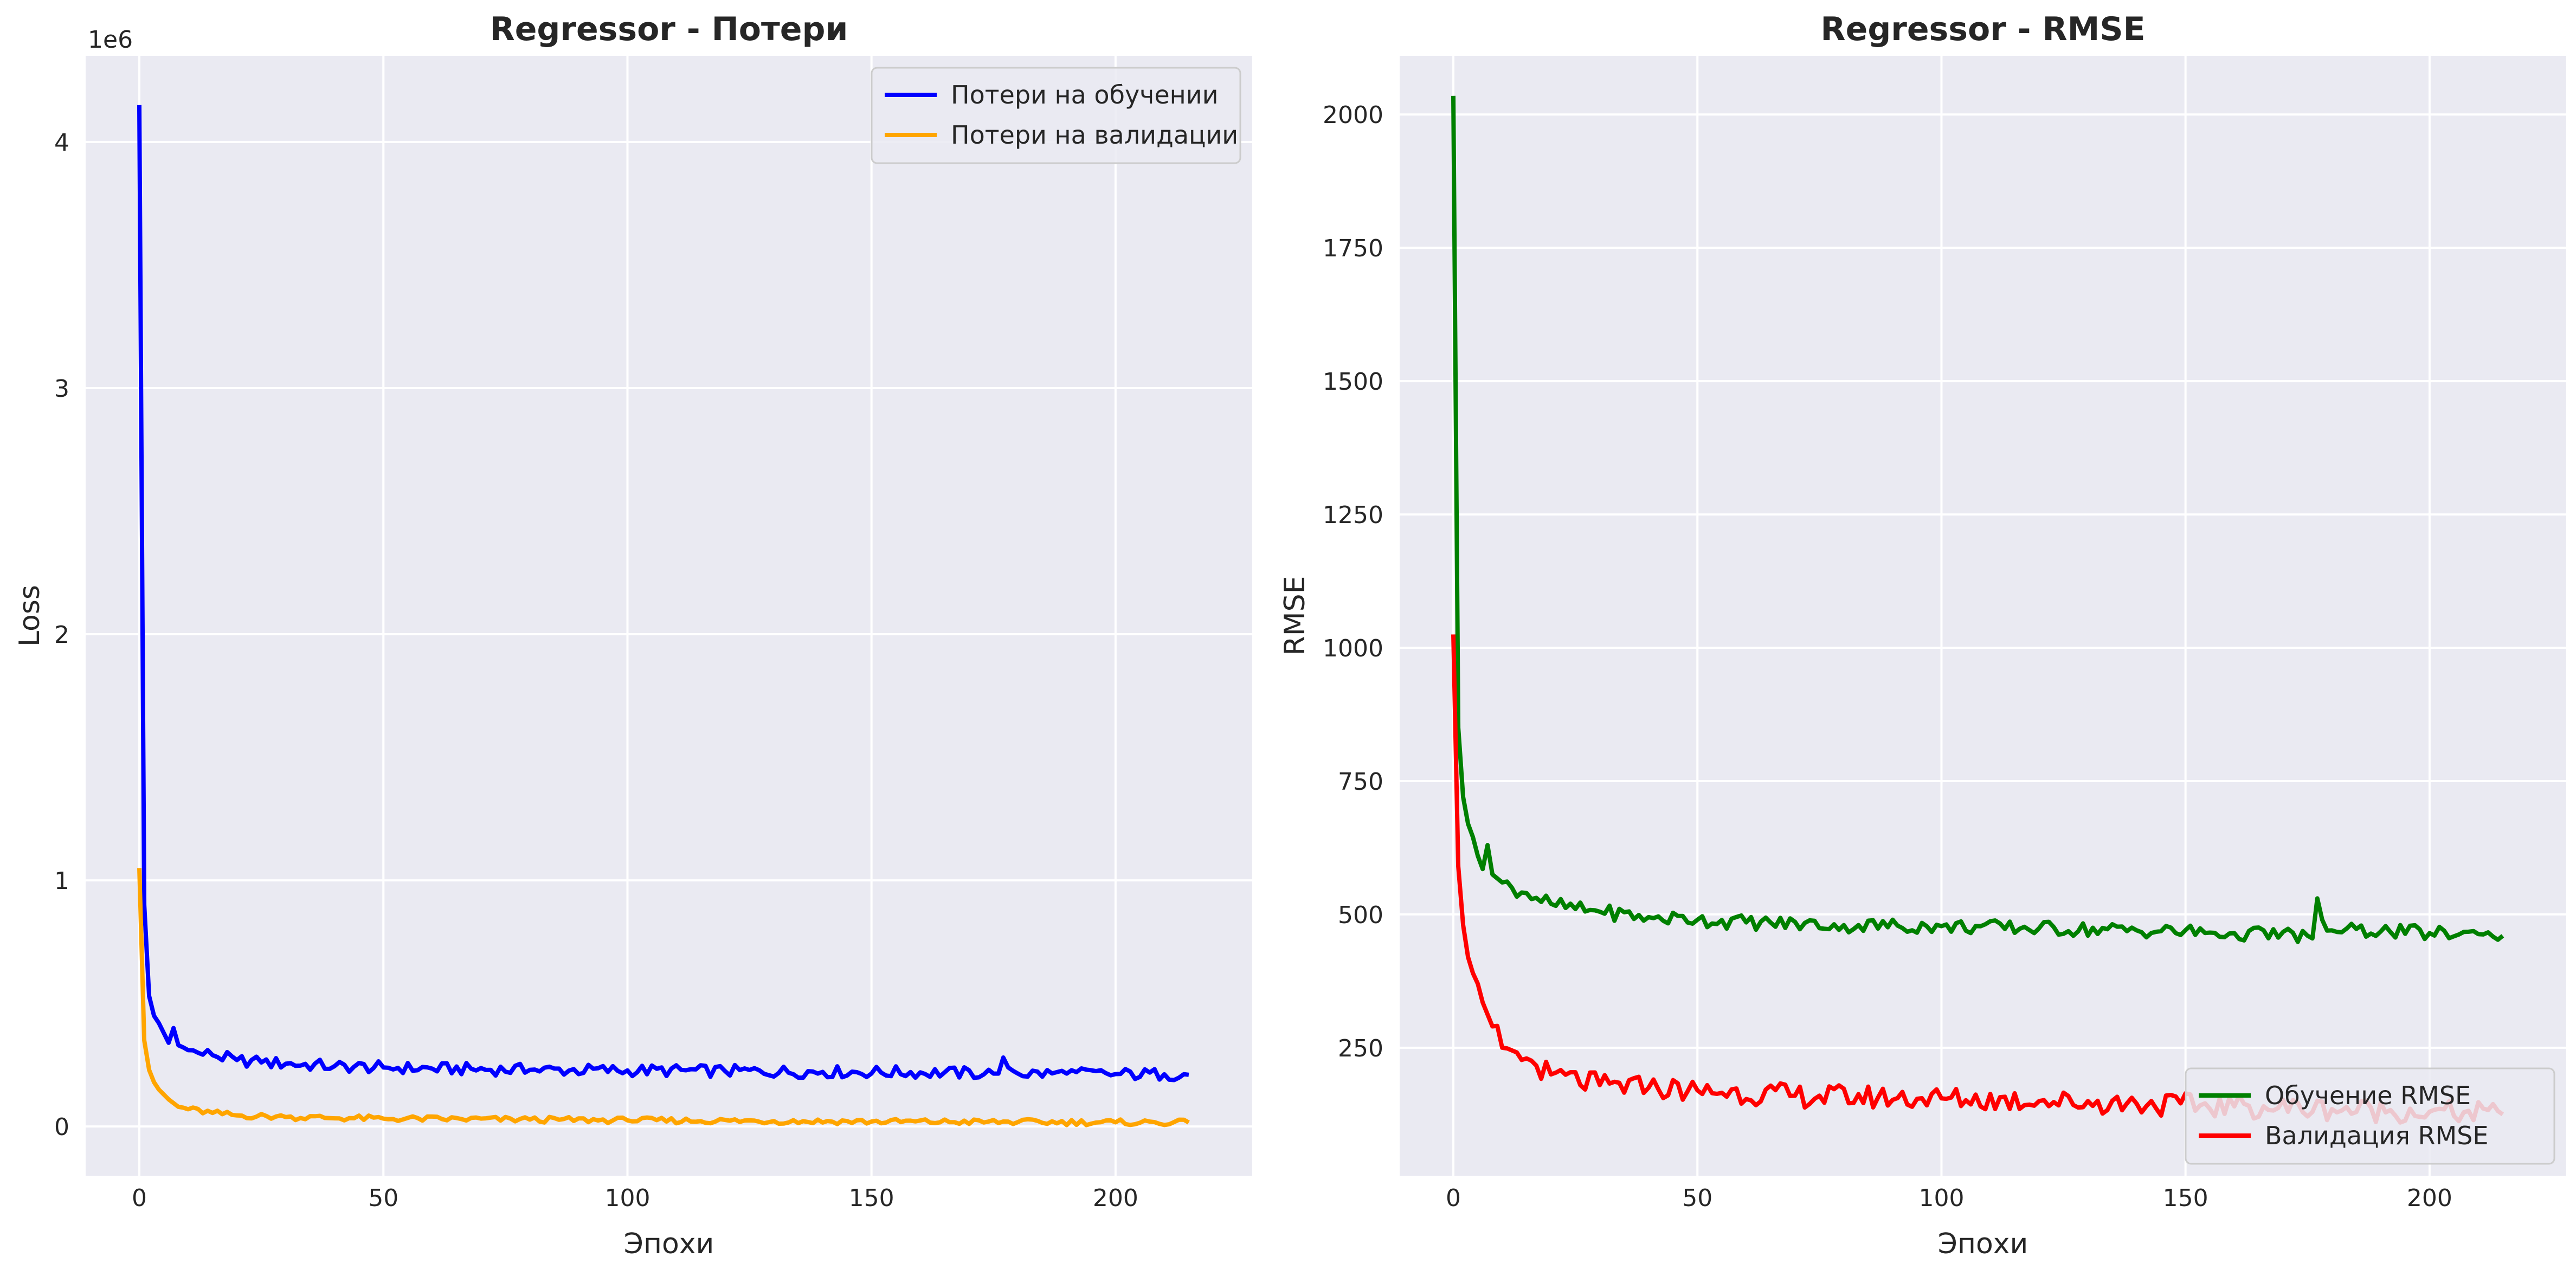 This screenshot has width=2576, height=1276. I want to click on loss-y-tick-label: 2, so click(61, 635).